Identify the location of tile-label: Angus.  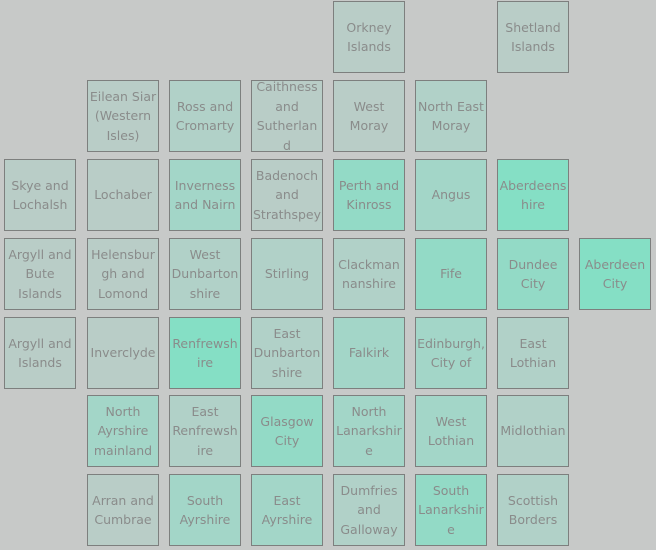
(451, 195).